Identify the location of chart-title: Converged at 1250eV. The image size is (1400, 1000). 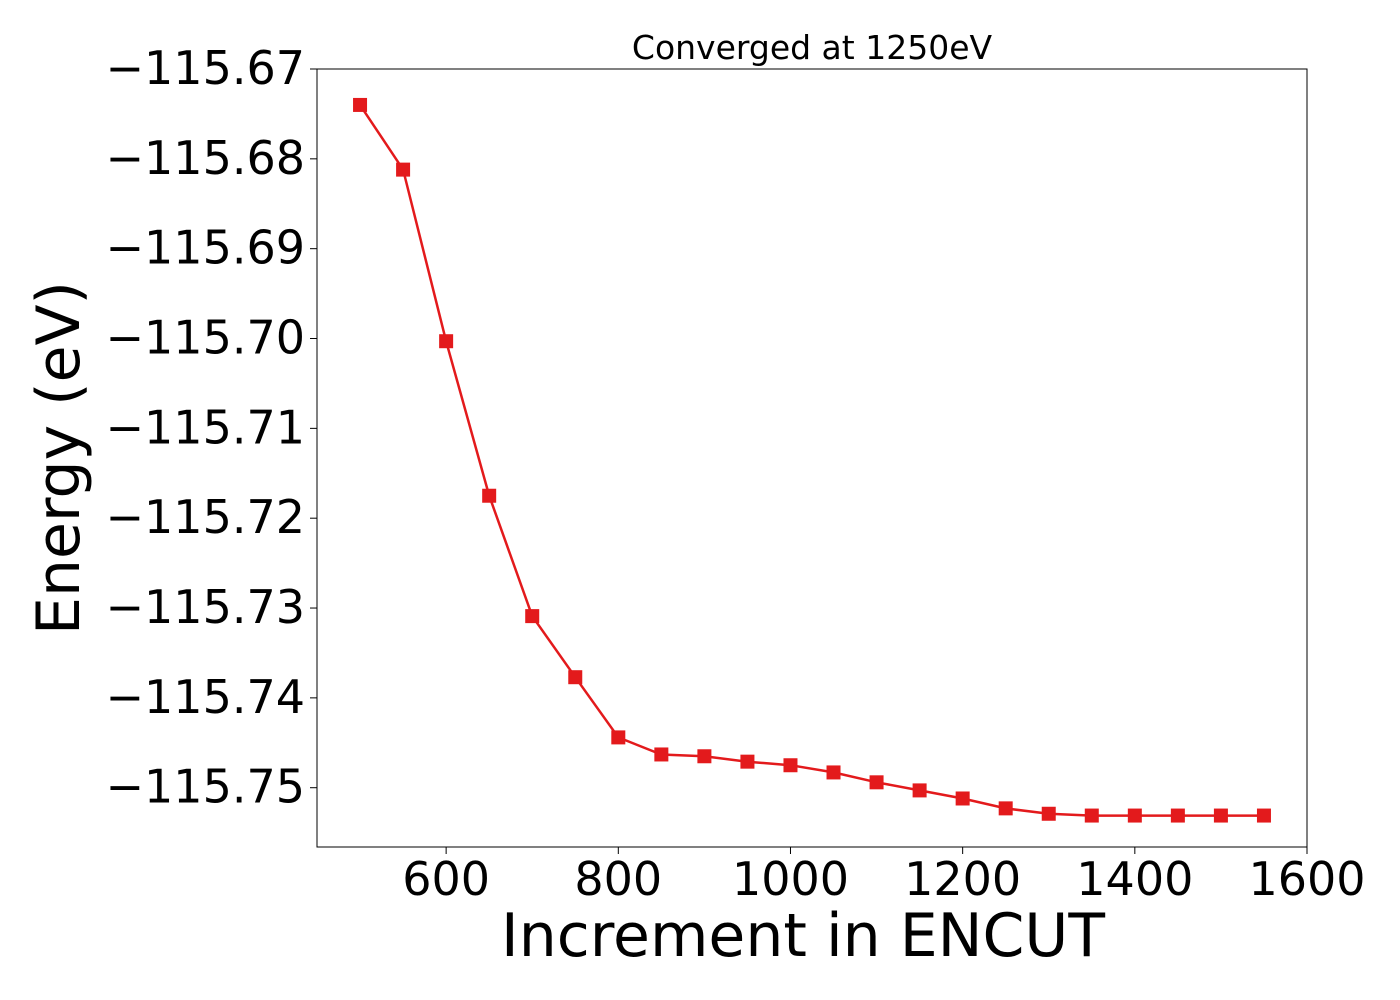
(812, 47).